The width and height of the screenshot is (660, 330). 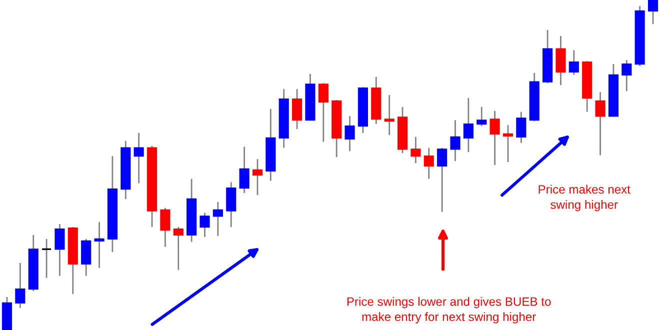 I want to click on annotation: Price makes next swing higher, so click(x=584, y=198).